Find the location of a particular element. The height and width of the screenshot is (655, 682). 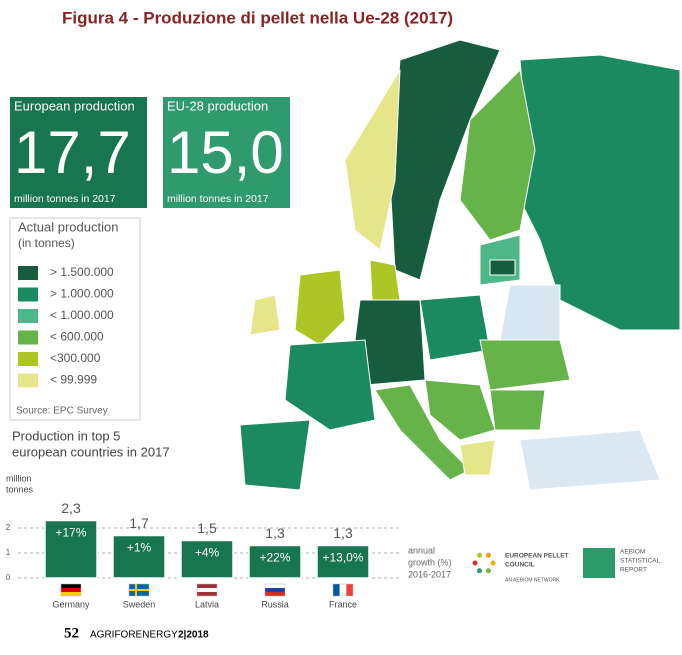

x-tick-label: Germany is located at coordinates (71, 604).